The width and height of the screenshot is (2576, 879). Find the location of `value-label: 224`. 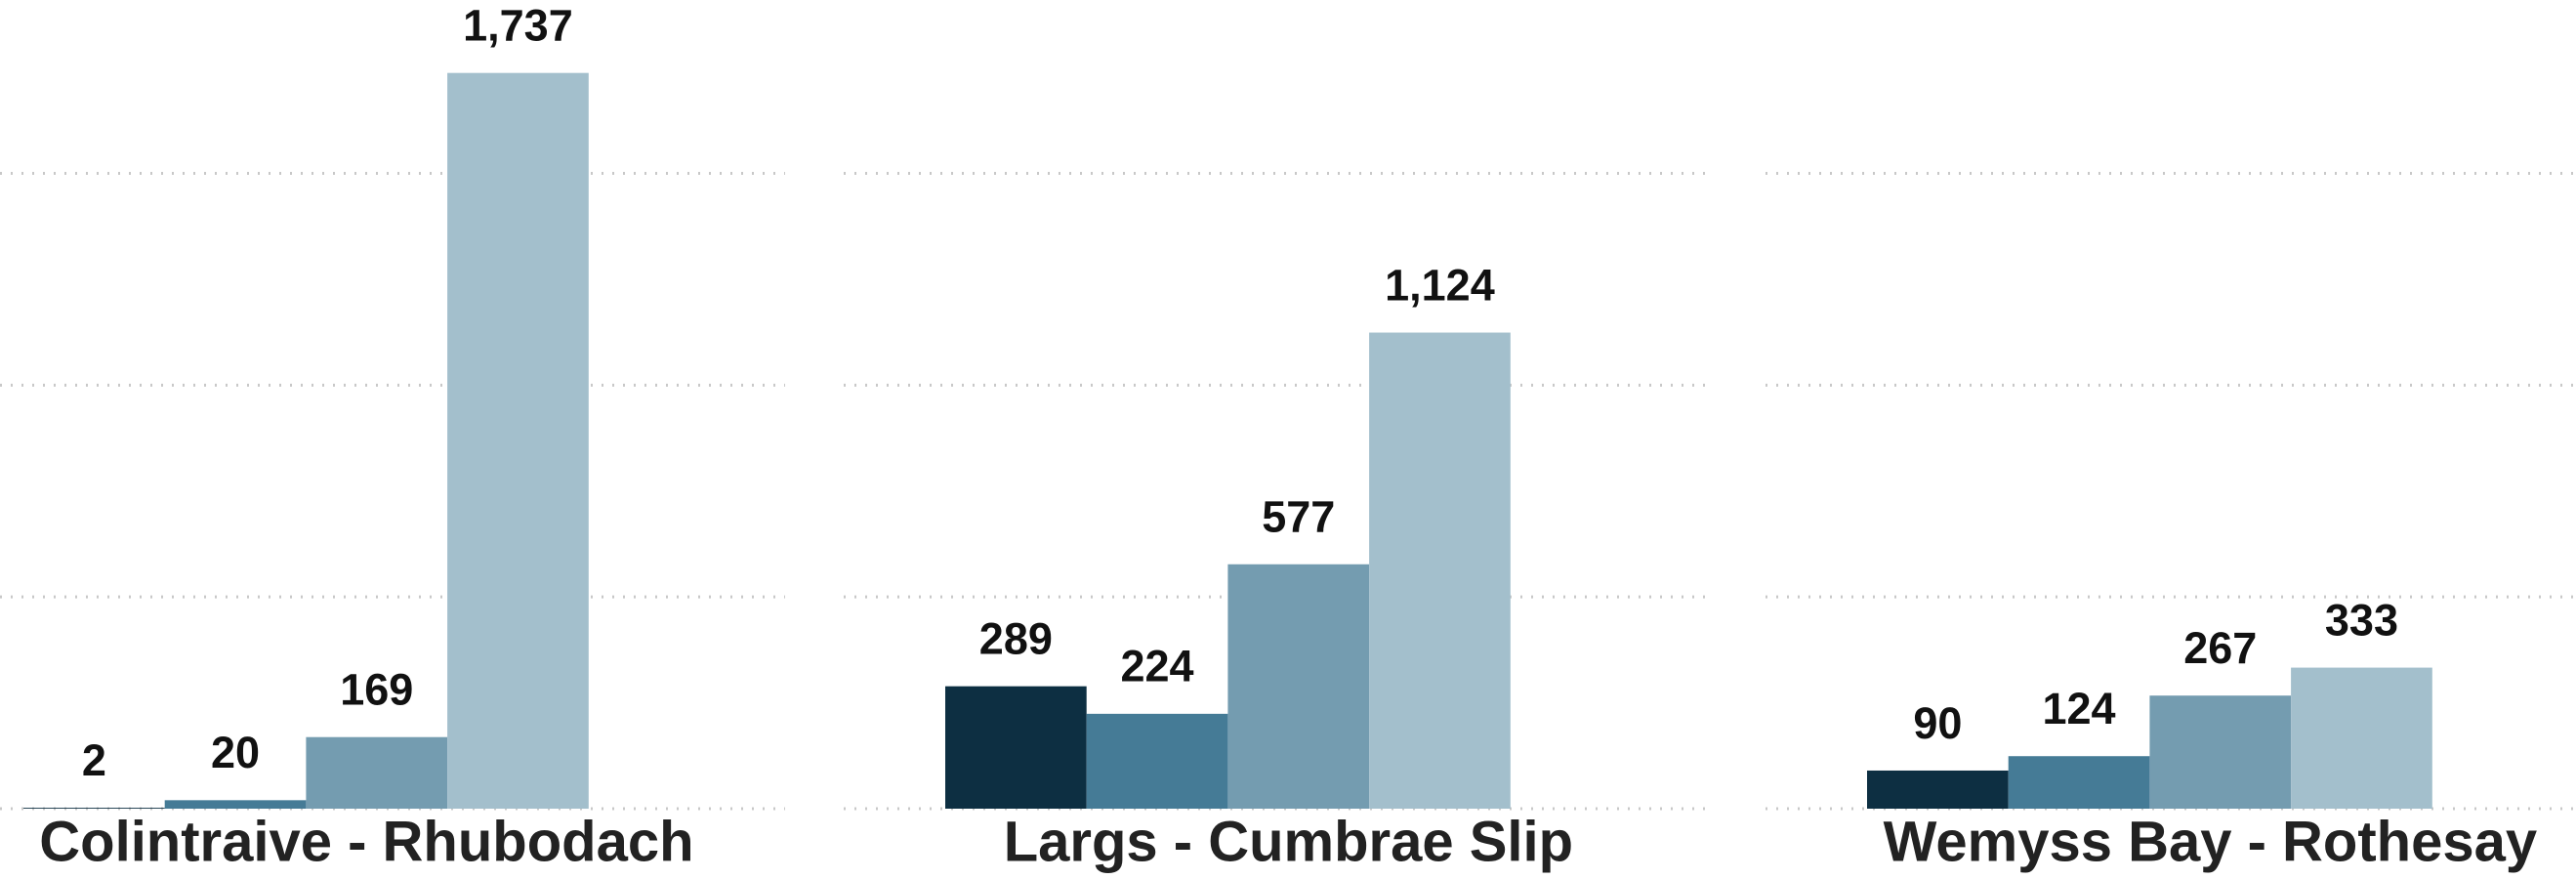

value-label: 224 is located at coordinates (1157, 666).